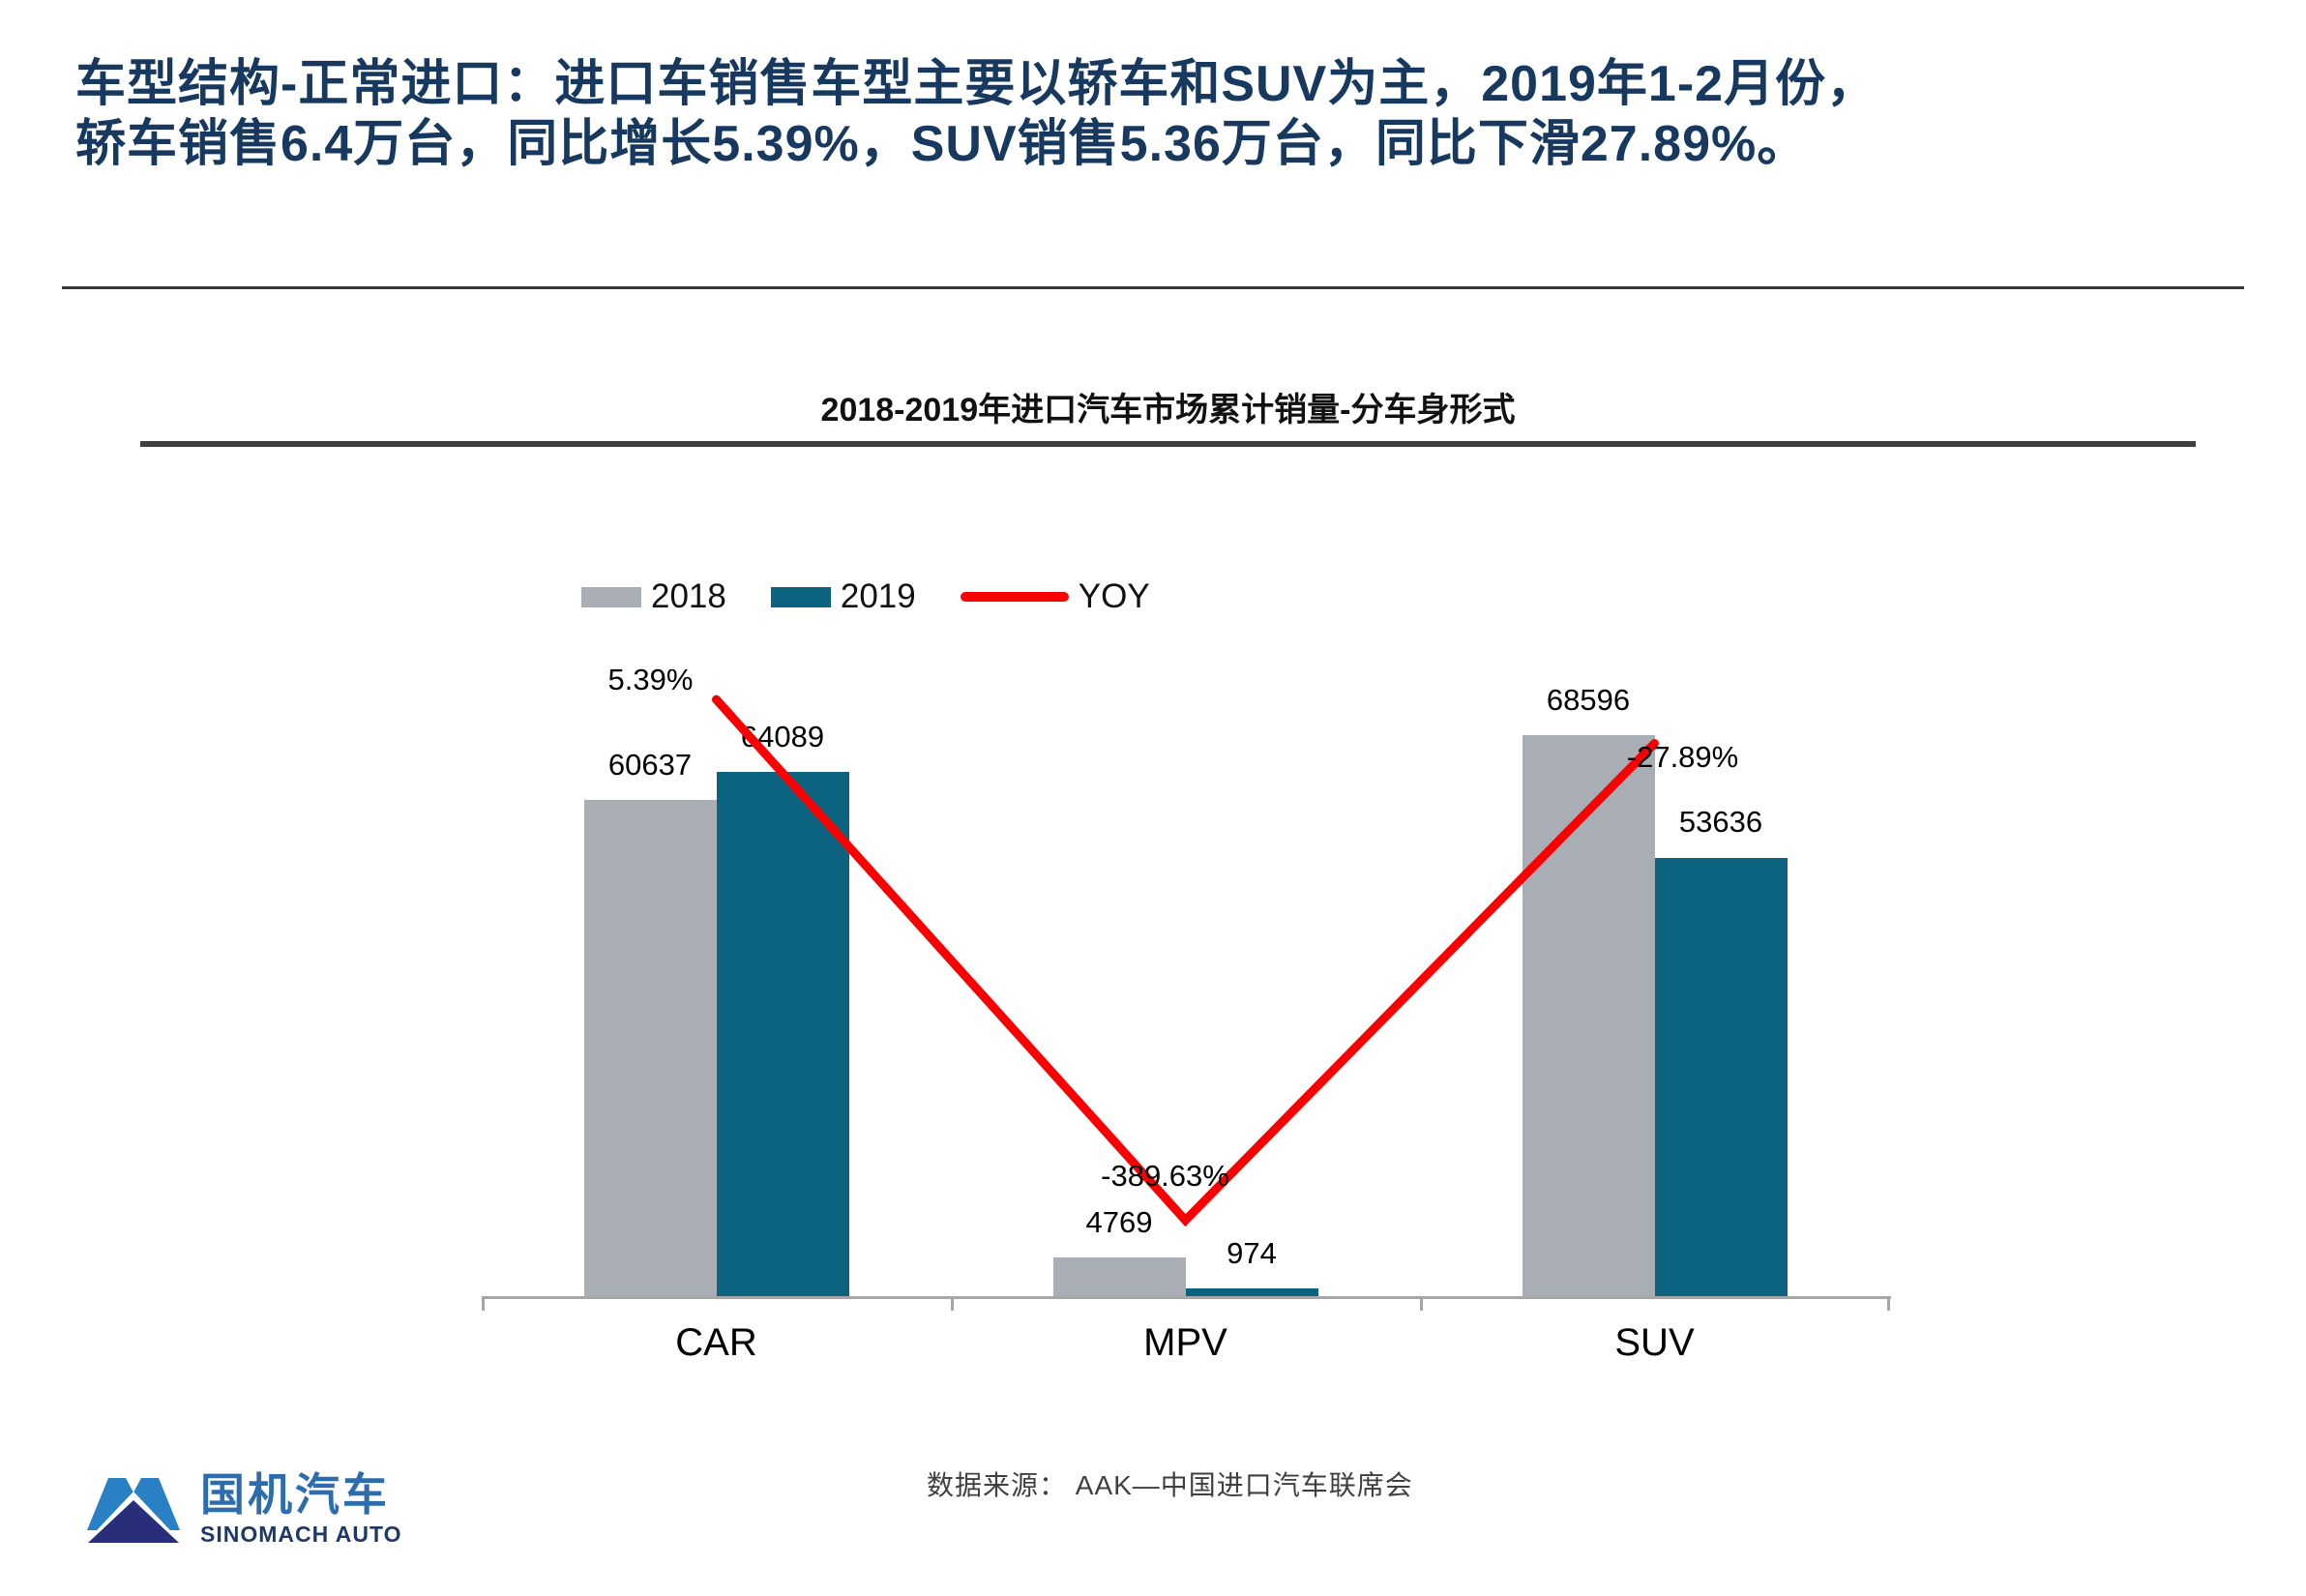 Image resolution: width=2306 pixels, height=1596 pixels. What do you see at coordinates (1251, 1291) in the screenshot?
I see `bar-2019-mpv` at bounding box center [1251, 1291].